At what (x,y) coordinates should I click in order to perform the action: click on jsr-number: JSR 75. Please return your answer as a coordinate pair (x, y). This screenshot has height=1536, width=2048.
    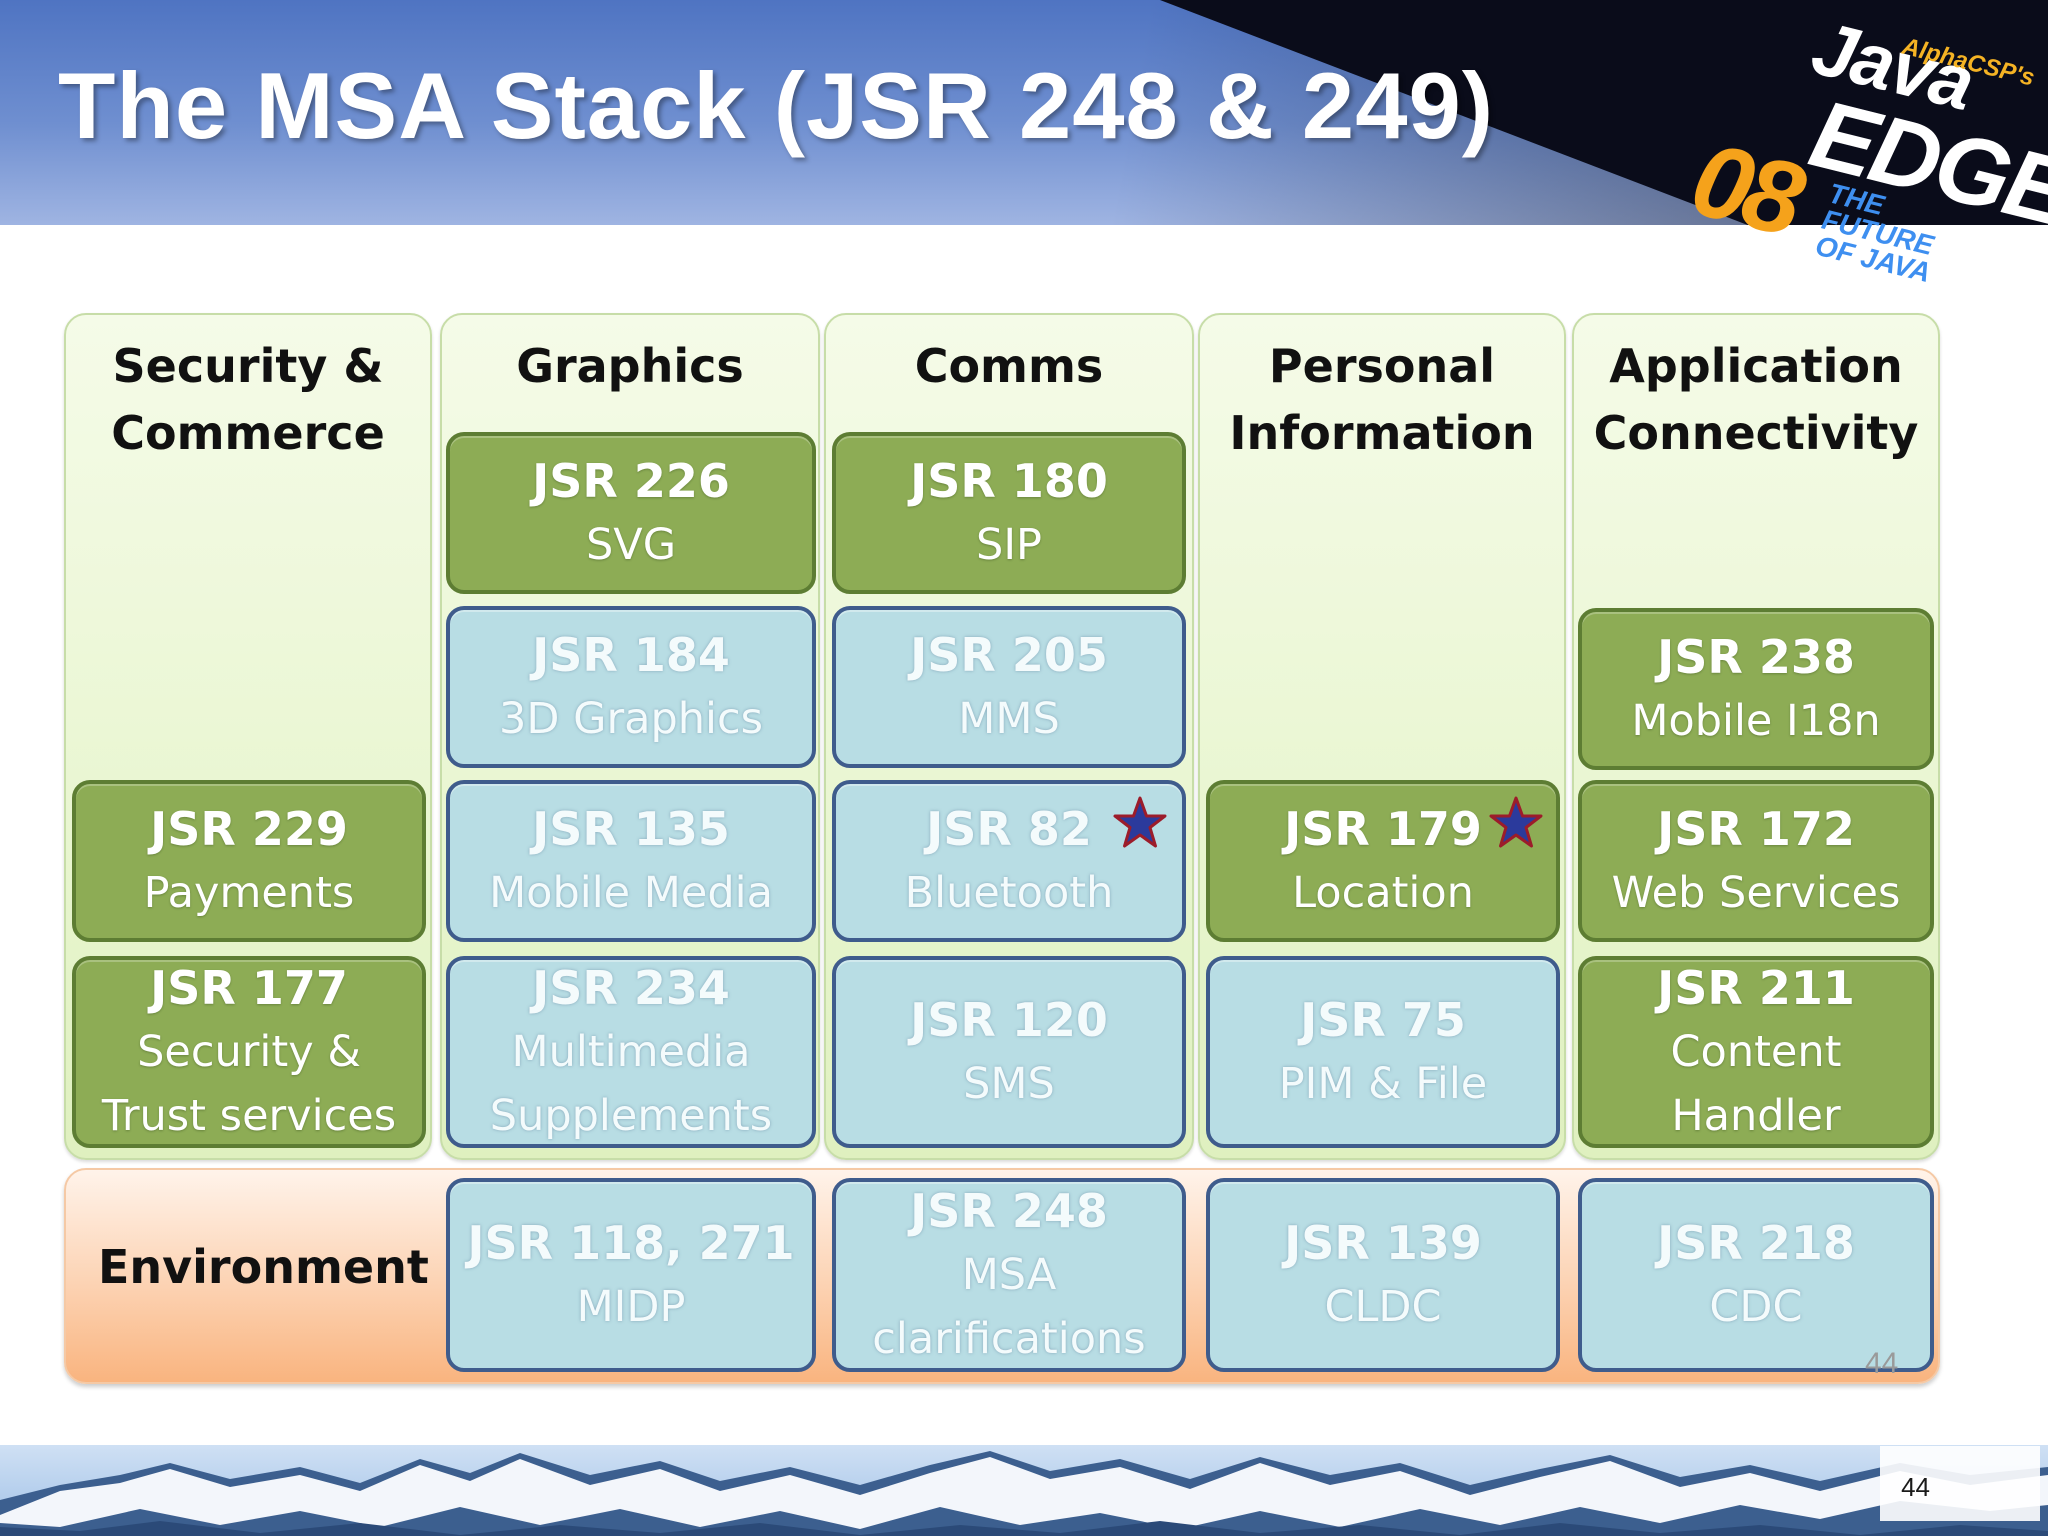
    Looking at the image, I should click on (1383, 1020).